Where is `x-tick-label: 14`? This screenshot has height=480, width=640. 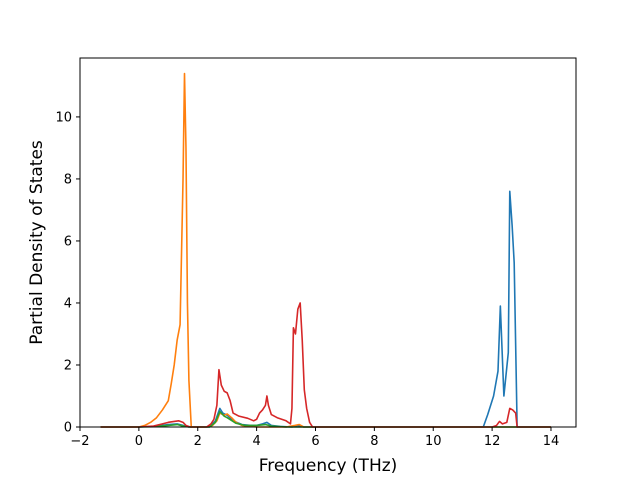 x-tick-label: 14 is located at coordinates (551, 441).